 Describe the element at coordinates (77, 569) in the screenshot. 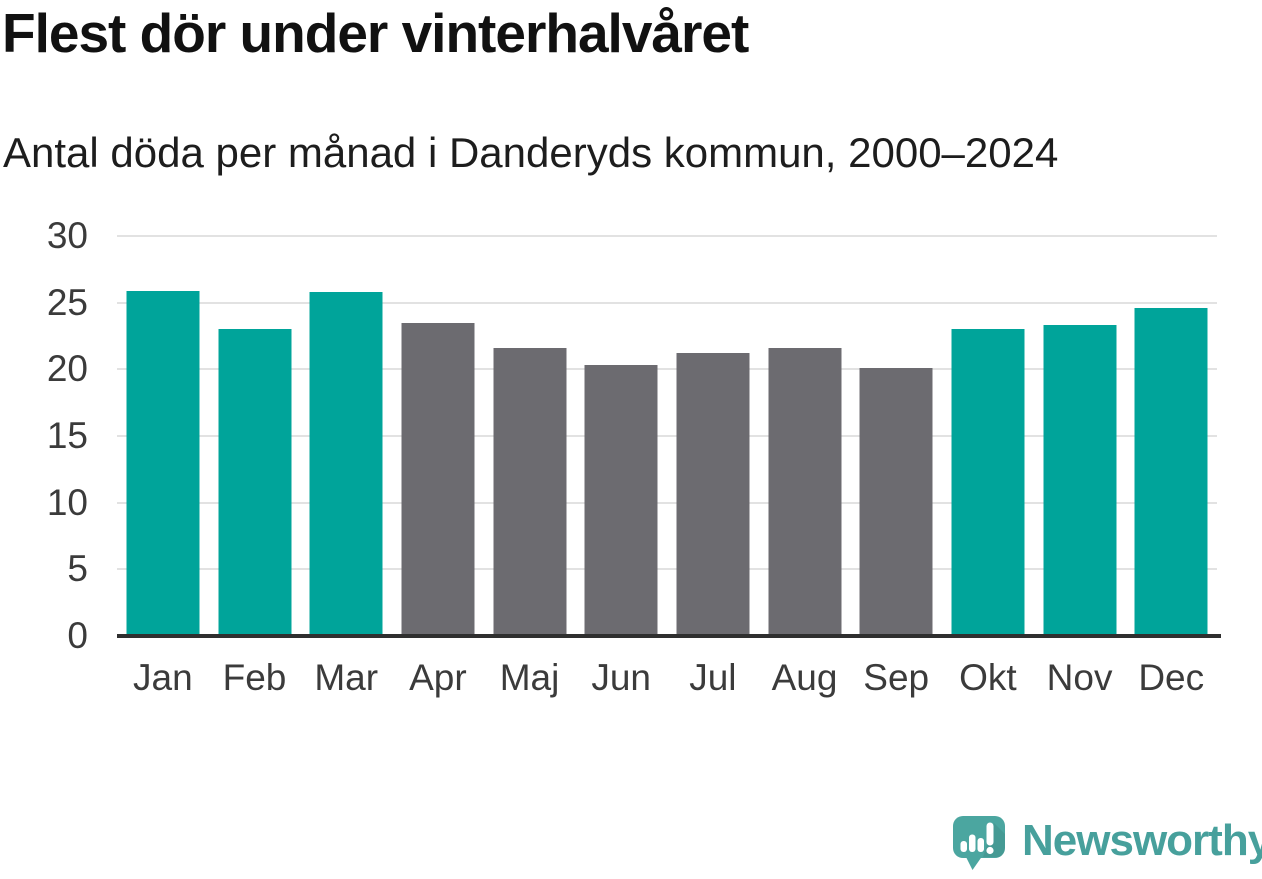

I see `y-tick-label: 5` at that location.